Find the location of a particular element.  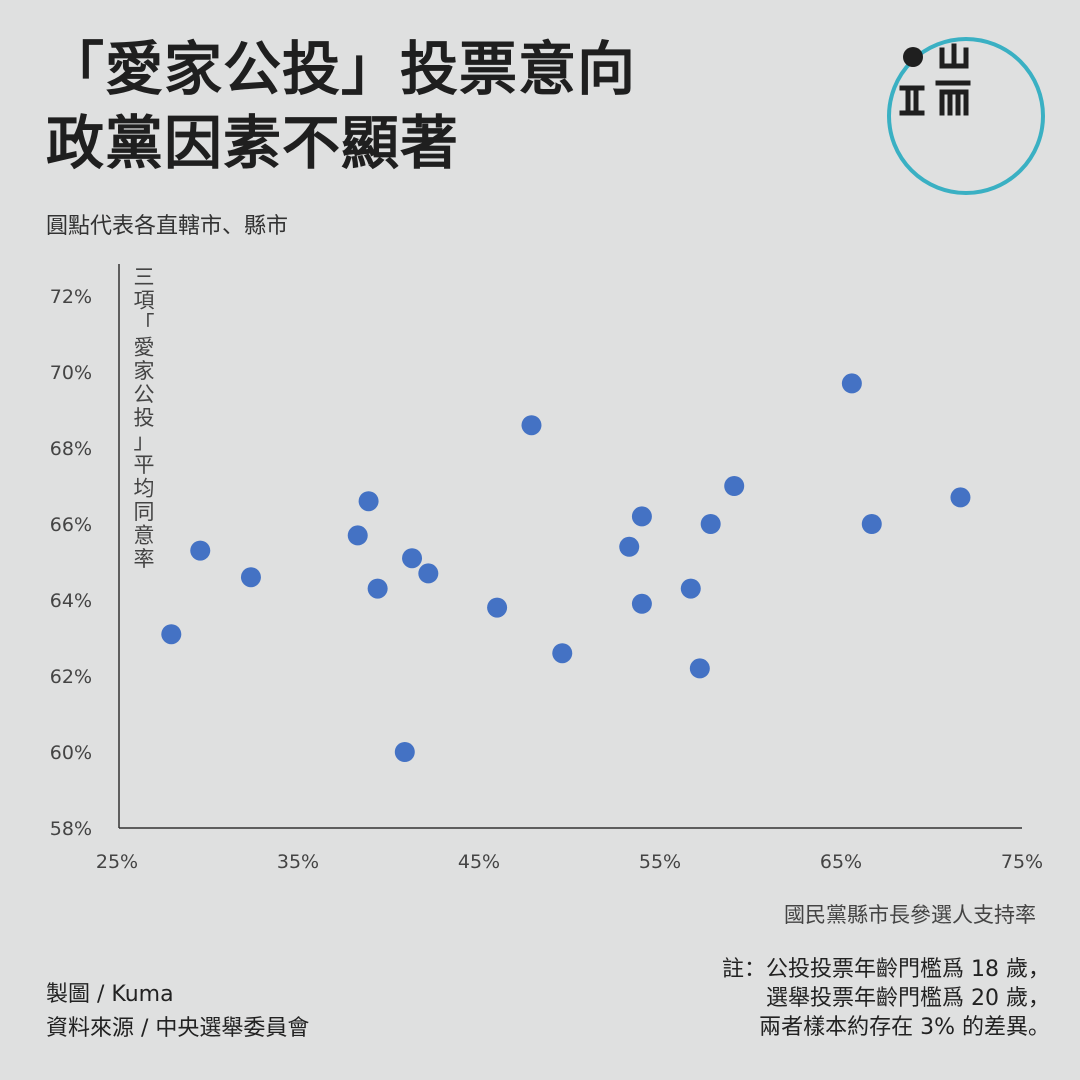

y-tick-label: 58% is located at coordinates (71, 829).